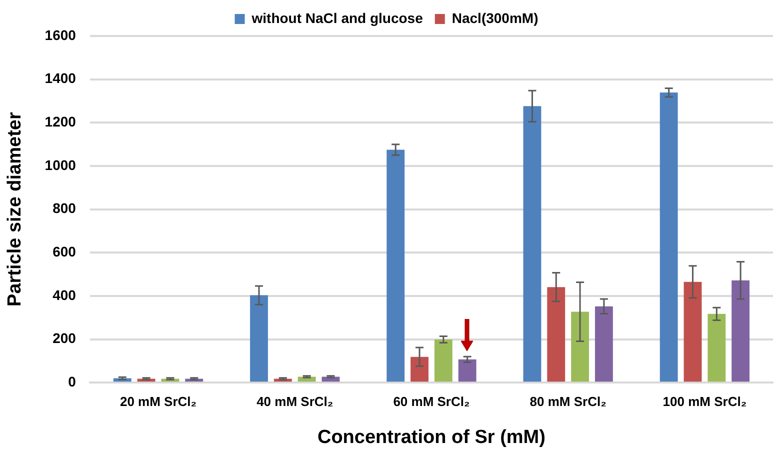 This screenshot has height=453, width=783. Describe the element at coordinates (64, 251) in the screenshot. I see `y-tick-label: 600` at that location.